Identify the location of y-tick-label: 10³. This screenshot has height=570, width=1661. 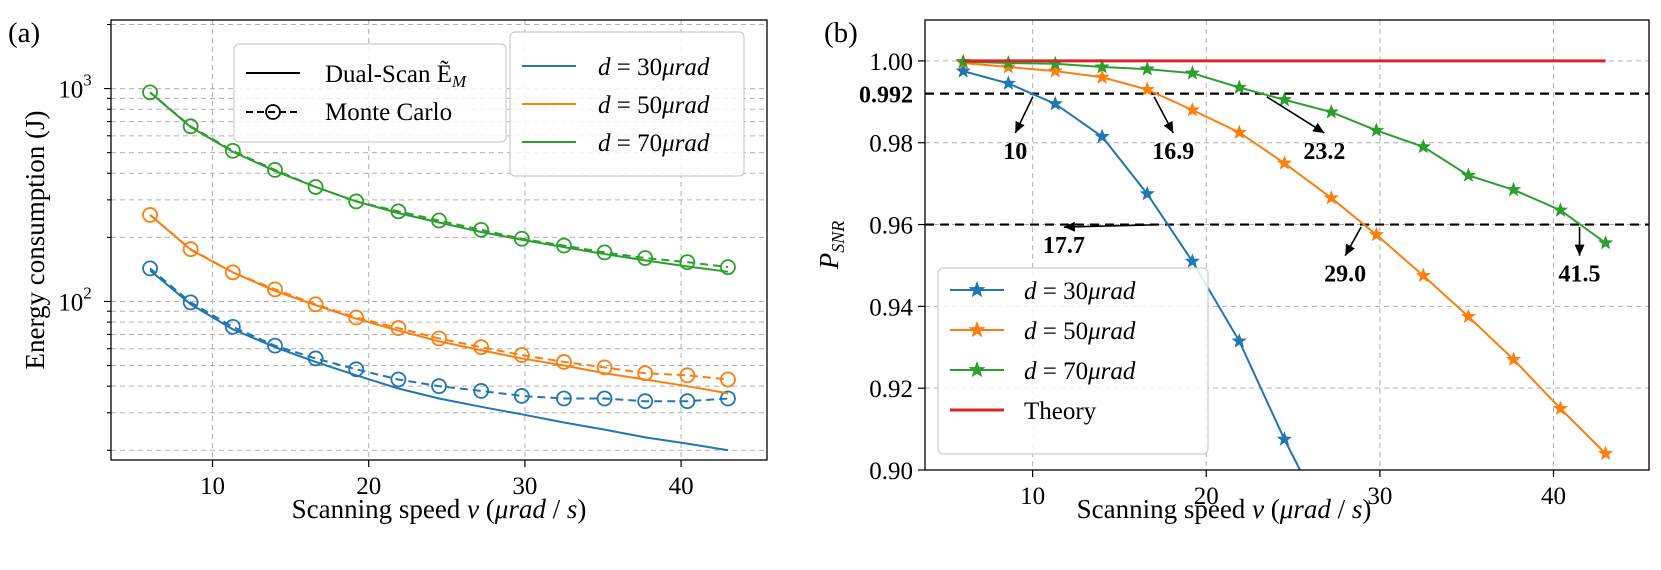
(75, 87).